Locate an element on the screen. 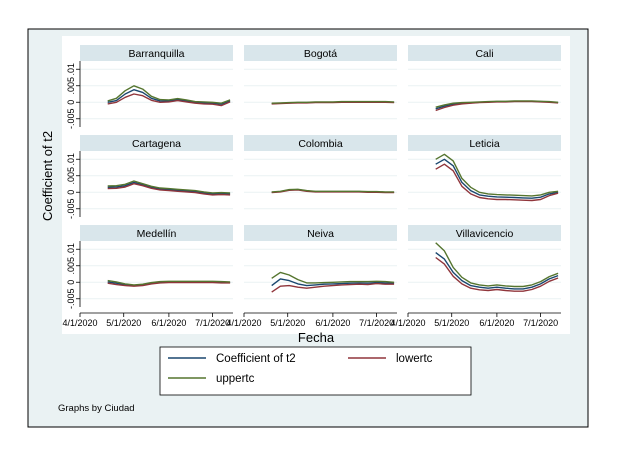 The image size is (630, 453). note: Graphs by Ciudad is located at coordinates (96, 408).